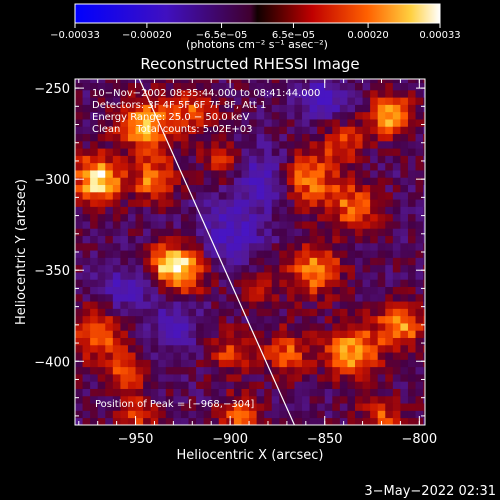  What do you see at coordinates (222, 35) in the screenshot?
I see `colorbar-tick-label: −6.5e−05` at bounding box center [222, 35].